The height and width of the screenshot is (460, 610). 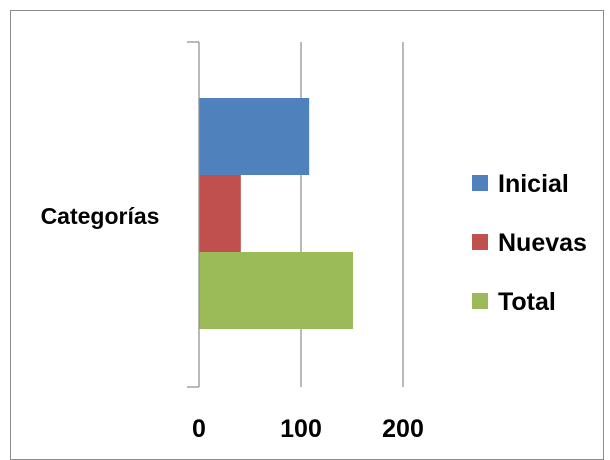 What do you see at coordinates (480, 183) in the screenshot?
I see `legend-swatch-inicial` at bounding box center [480, 183].